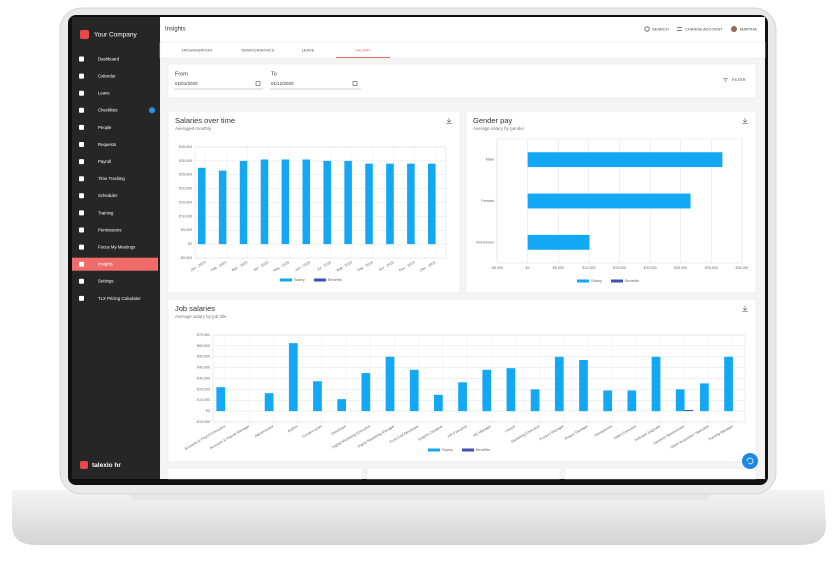 The image size is (836, 565). I want to click on y-tick-label: €10,000, so click(203, 400).